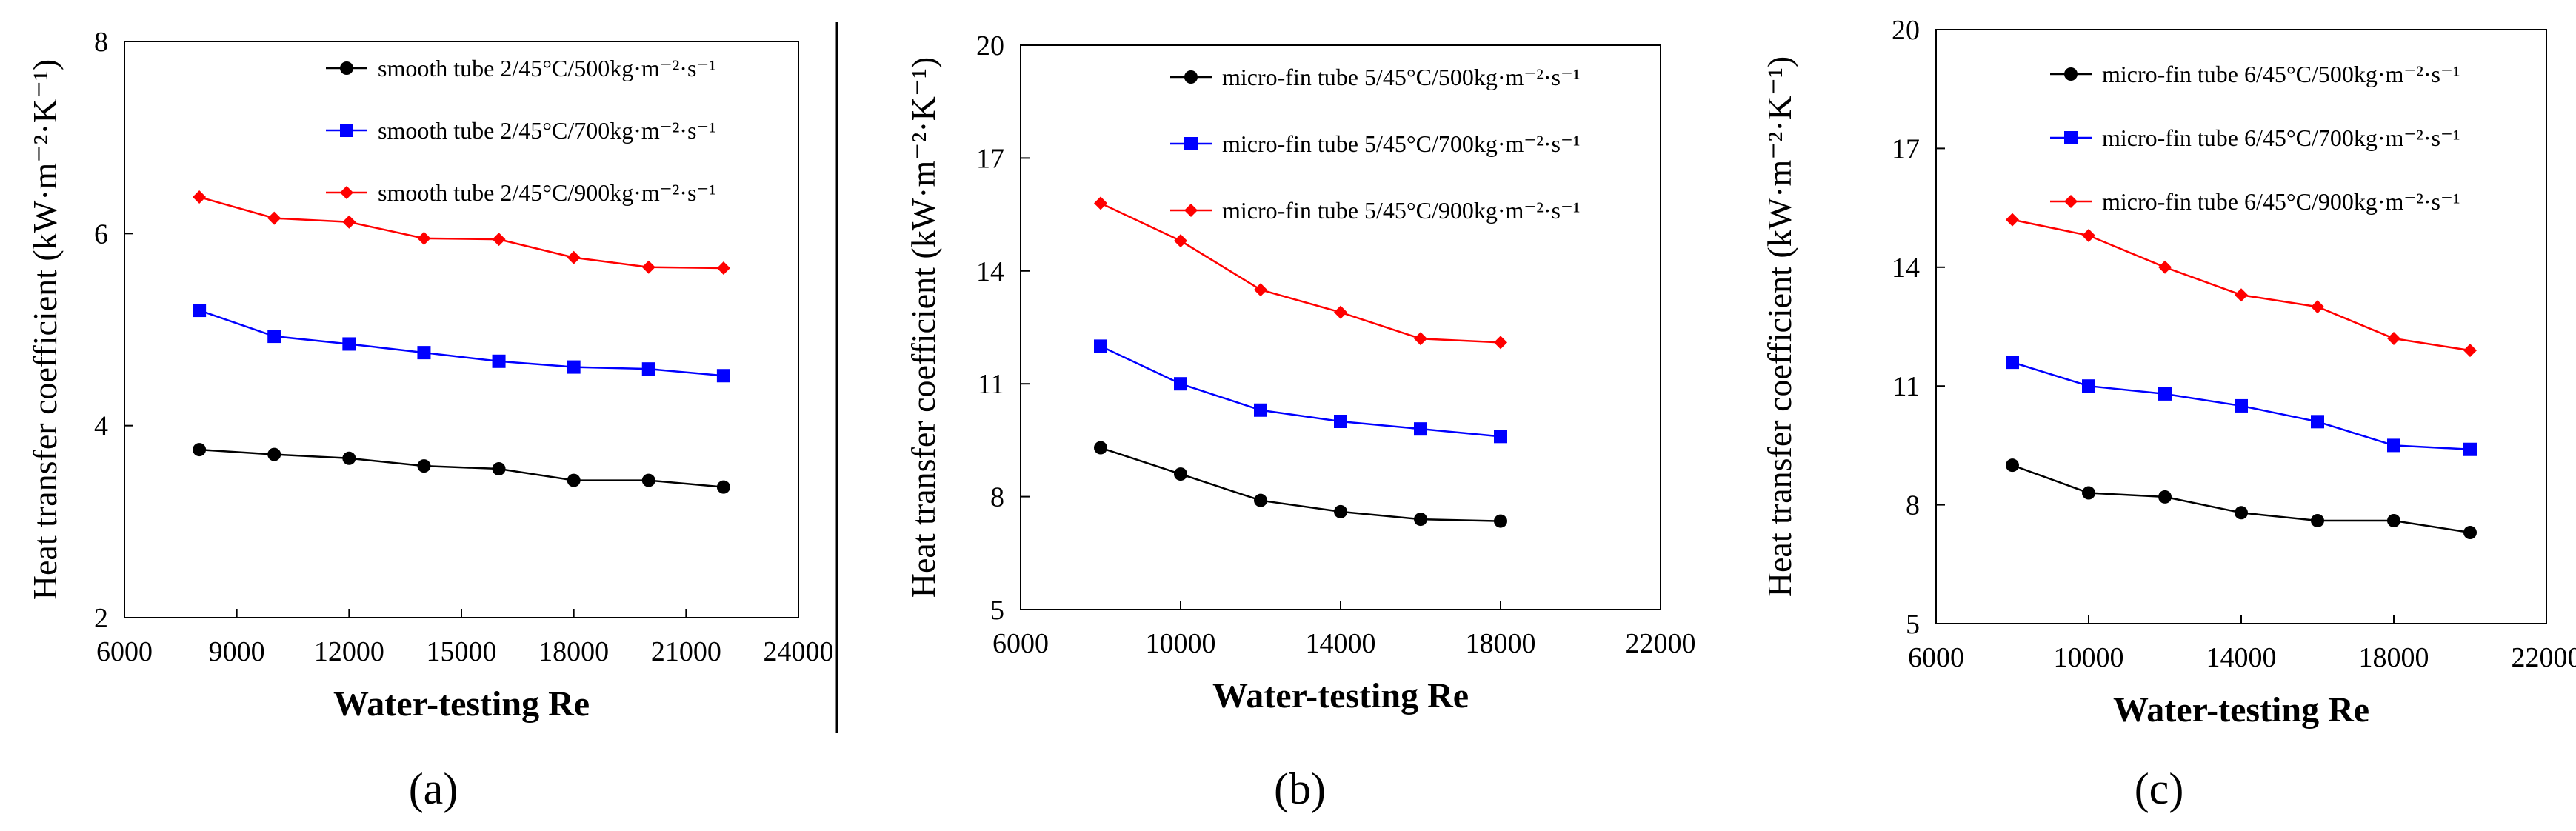 This screenshot has height=831, width=2576. What do you see at coordinates (1906, 30) in the screenshot?
I see `y-tick-label: 20` at bounding box center [1906, 30].